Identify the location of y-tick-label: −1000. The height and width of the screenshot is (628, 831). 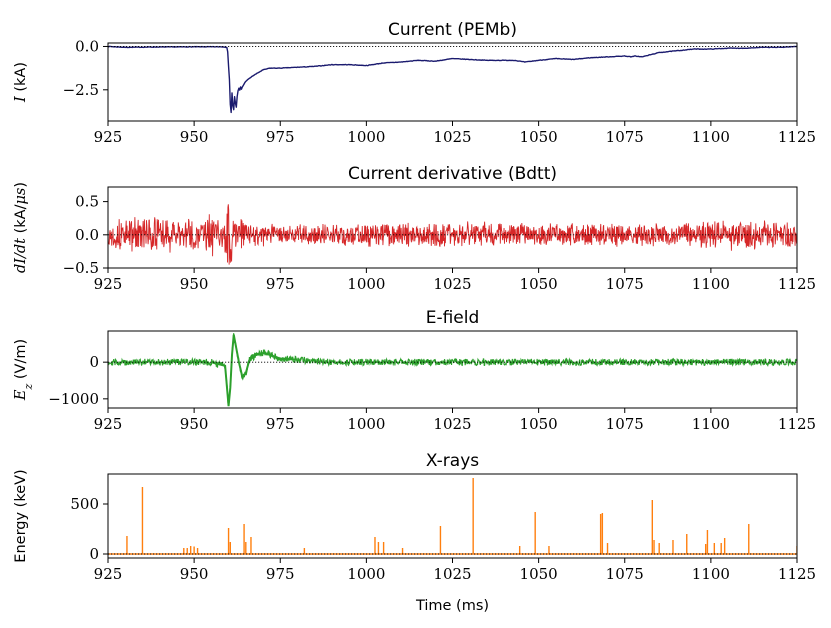
(73, 399).